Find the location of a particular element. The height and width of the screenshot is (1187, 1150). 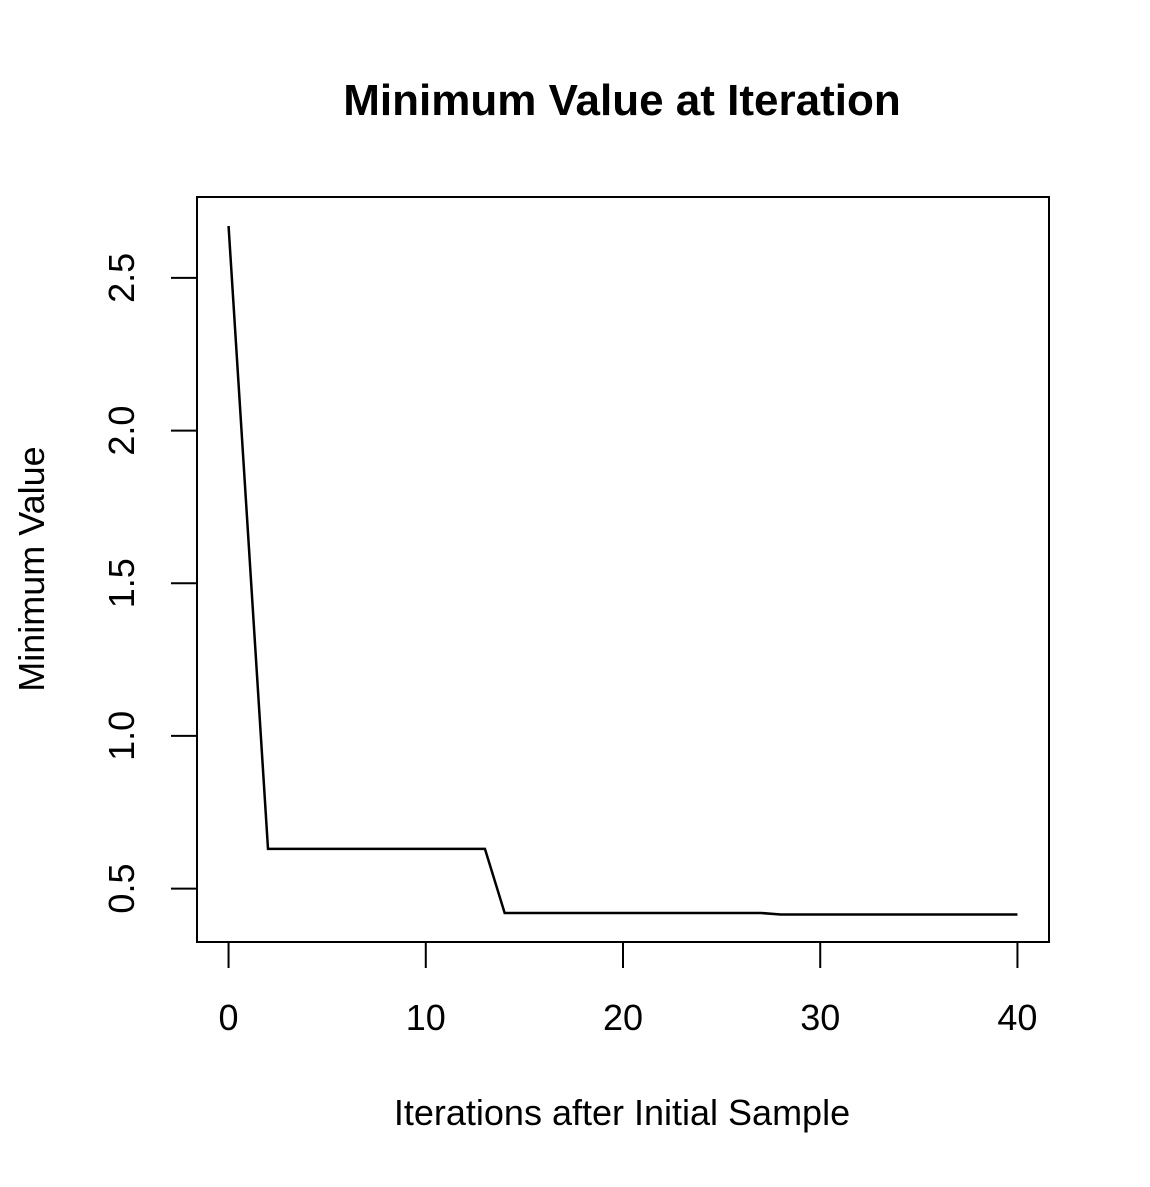

y-axis-label: Minimum Value is located at coordinates (31, 568).